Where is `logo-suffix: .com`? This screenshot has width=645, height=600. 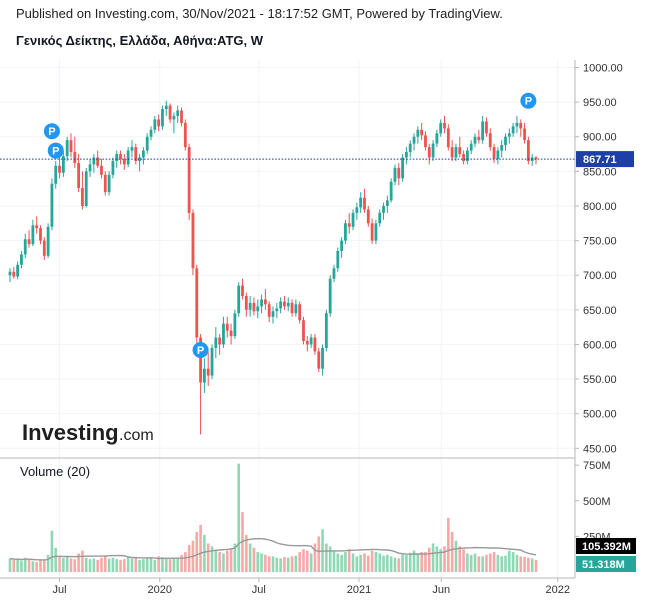
logo-suffix: .com is located at coordinates (136, 435).